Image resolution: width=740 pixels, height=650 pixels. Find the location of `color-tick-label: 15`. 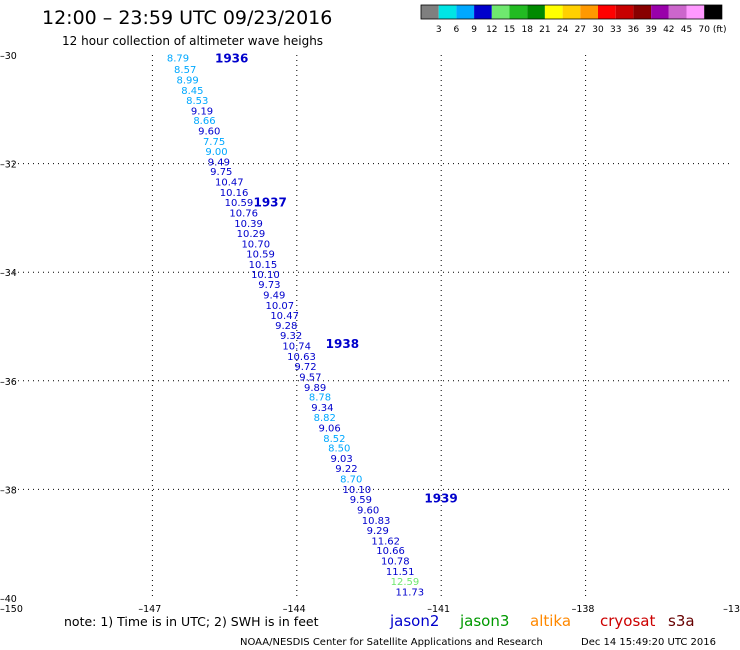

color-tick-label: 15 is located at coordinates (509, 30).